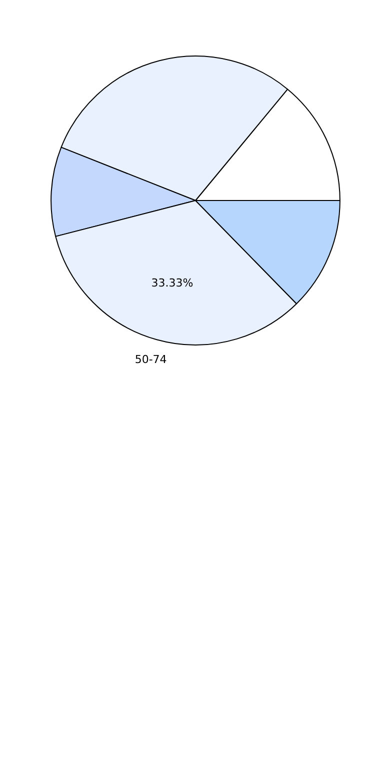 The height and width of the screenshot is (780, 390). I want to click on data-label: 33.33%, so click(172, 283).